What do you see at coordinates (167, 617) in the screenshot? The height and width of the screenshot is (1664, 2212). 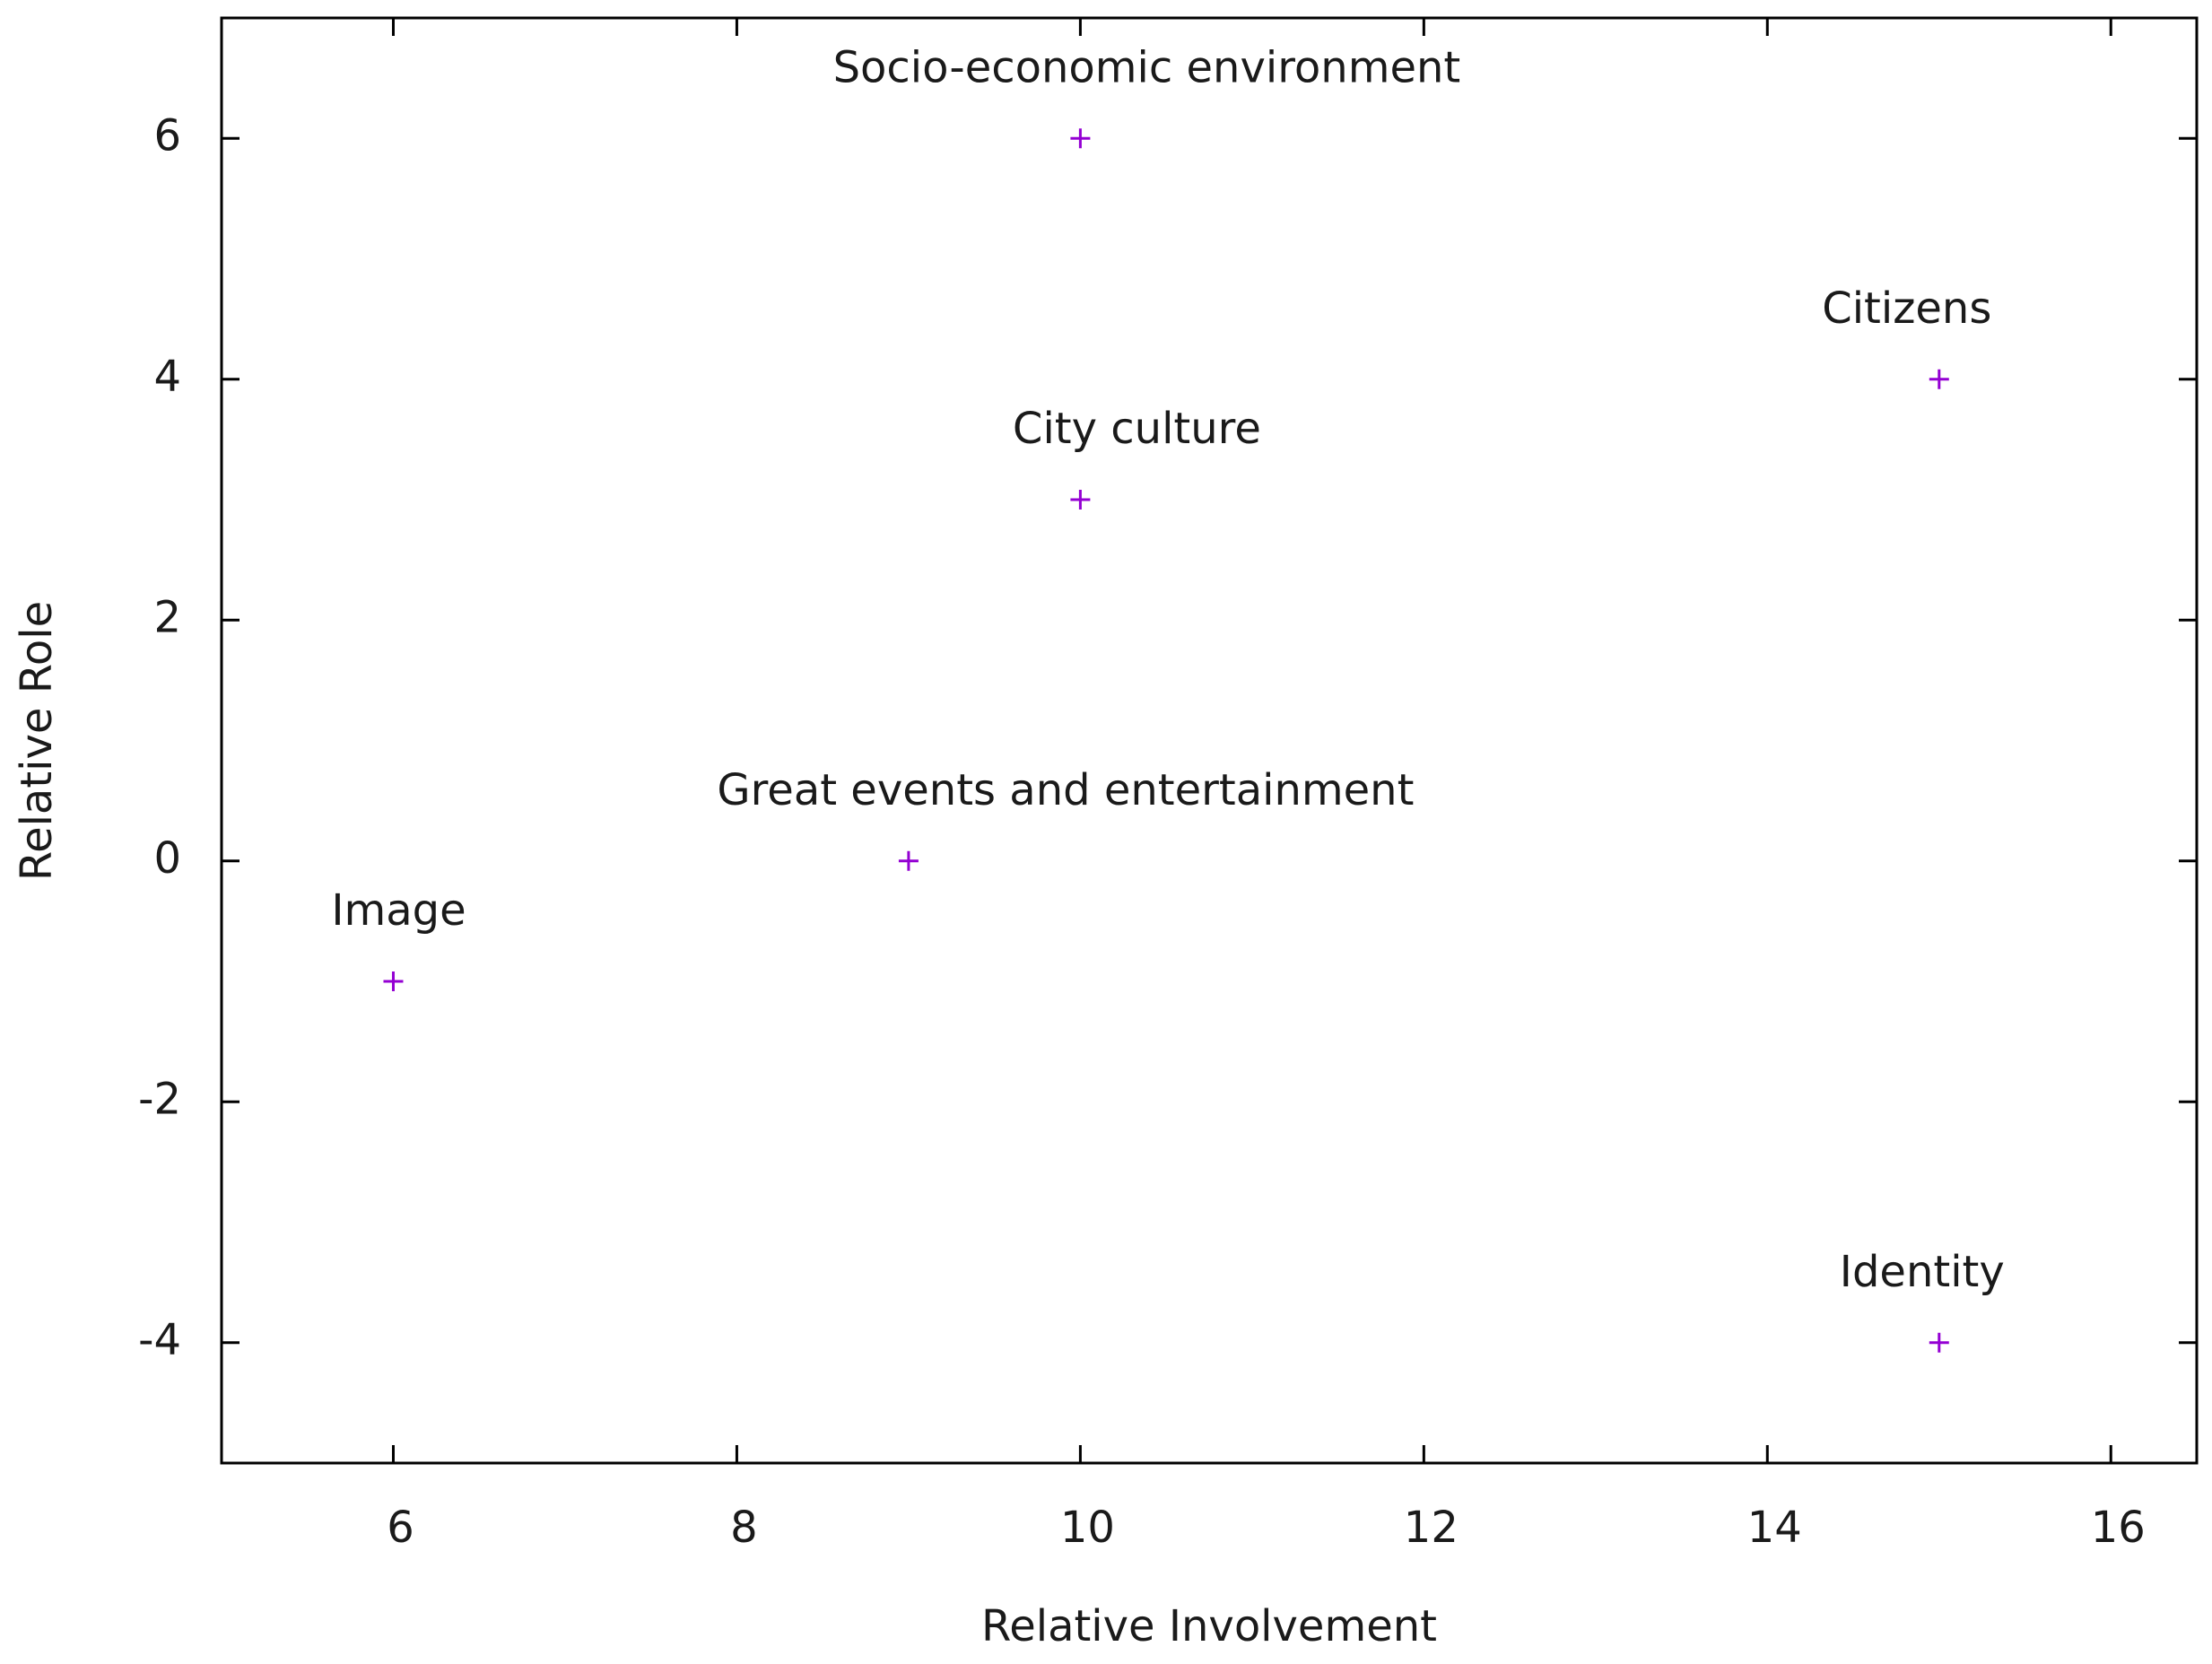 I see `y-tick-label: 2` at bounding box center [167, 617].